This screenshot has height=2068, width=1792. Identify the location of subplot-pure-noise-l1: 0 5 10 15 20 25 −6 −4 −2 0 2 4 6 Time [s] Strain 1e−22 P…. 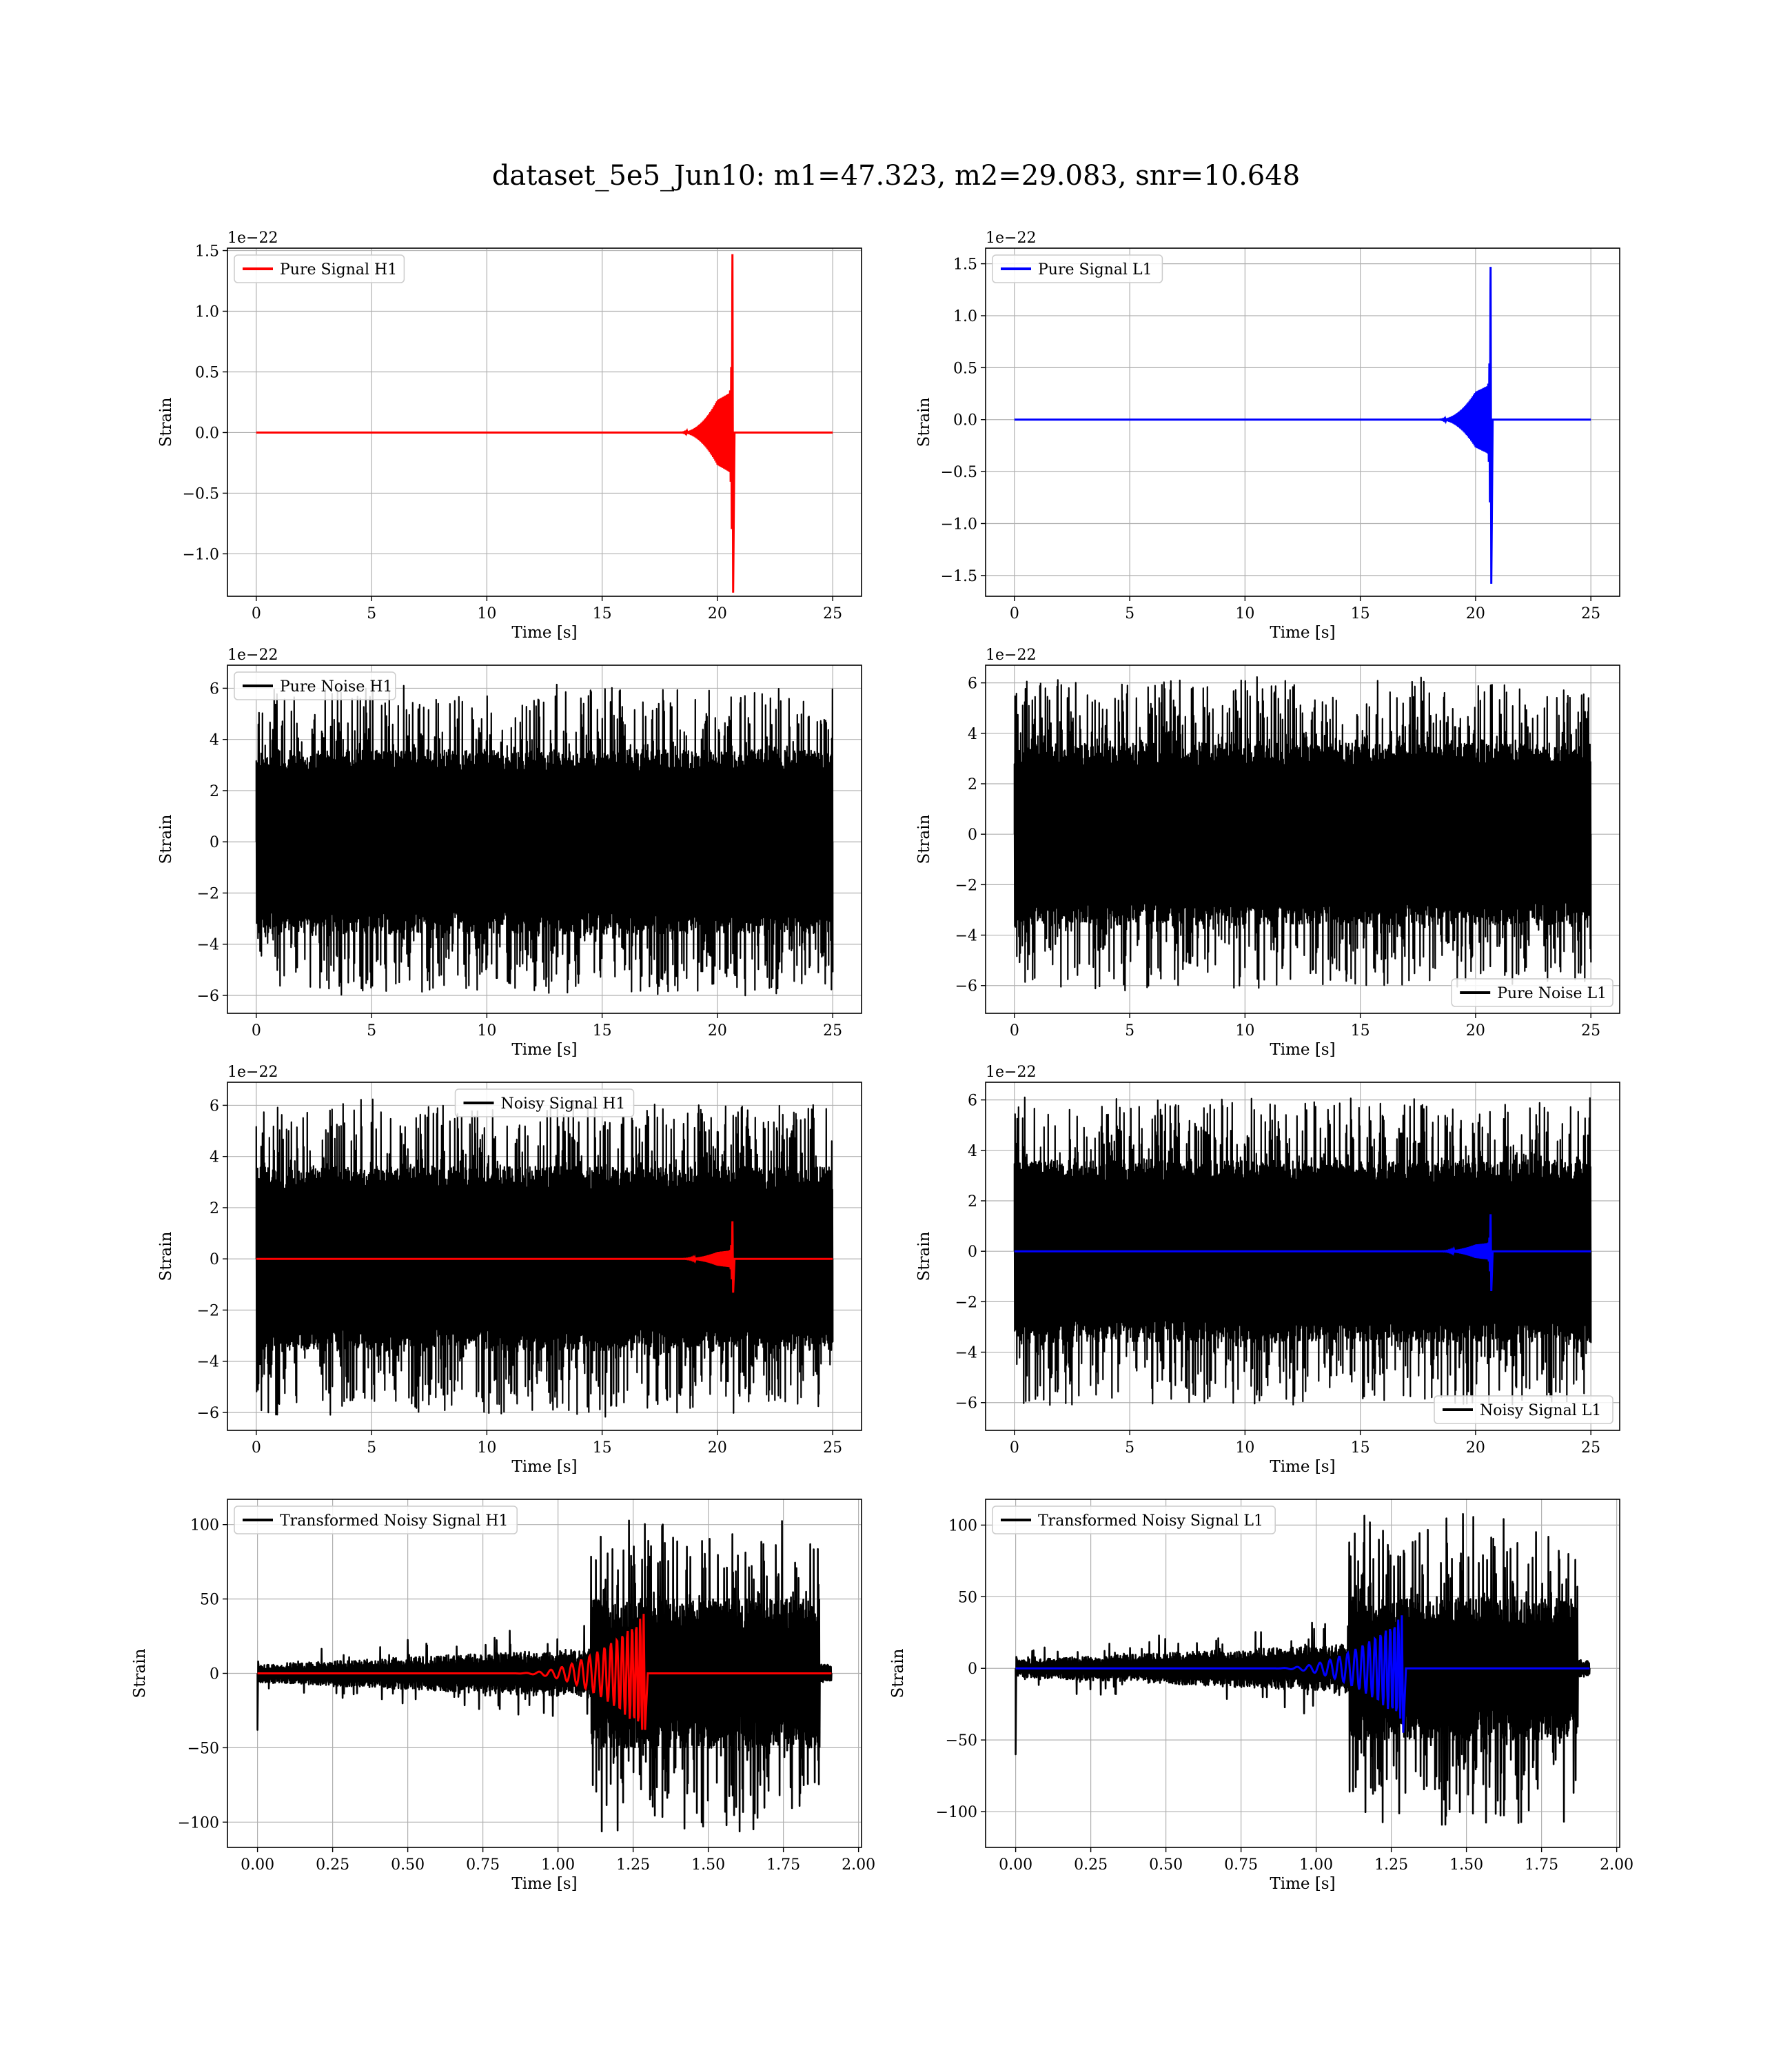
(1267, 853).